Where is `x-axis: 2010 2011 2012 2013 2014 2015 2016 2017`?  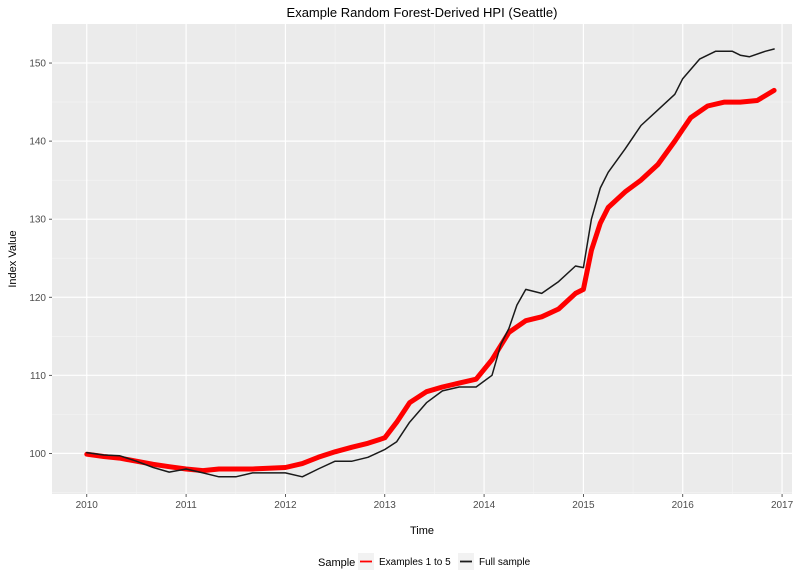 x-axis: 2010 2011 2012 2013 2014 2015 2016 2017 is located at coordinates (435, 502).